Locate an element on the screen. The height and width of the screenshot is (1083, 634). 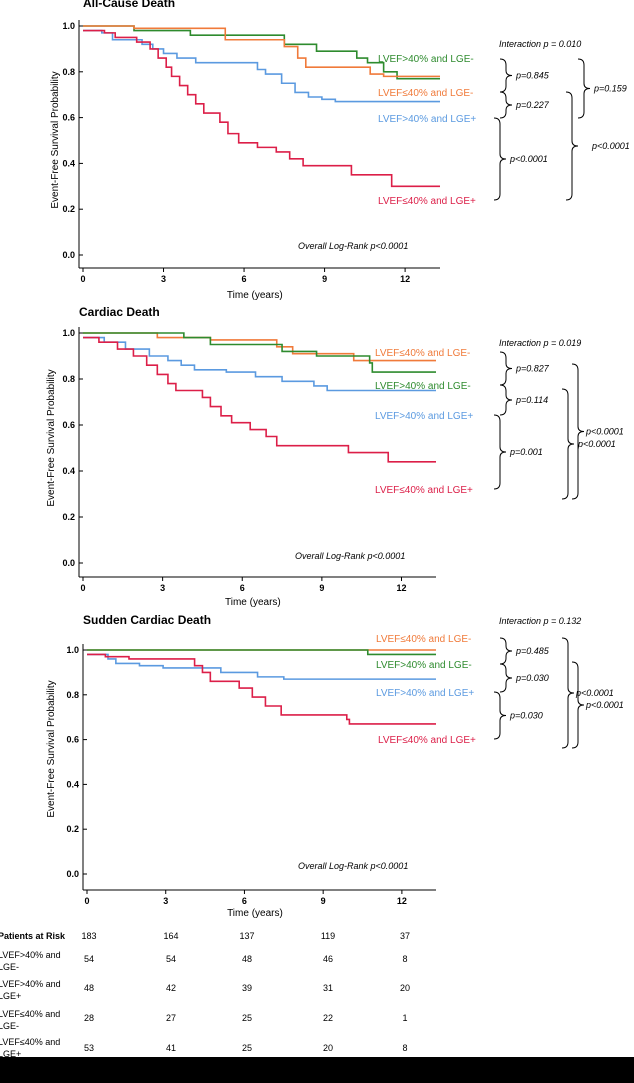
comparison-p-value: p=0.159 is located at coordinates (610, 89).